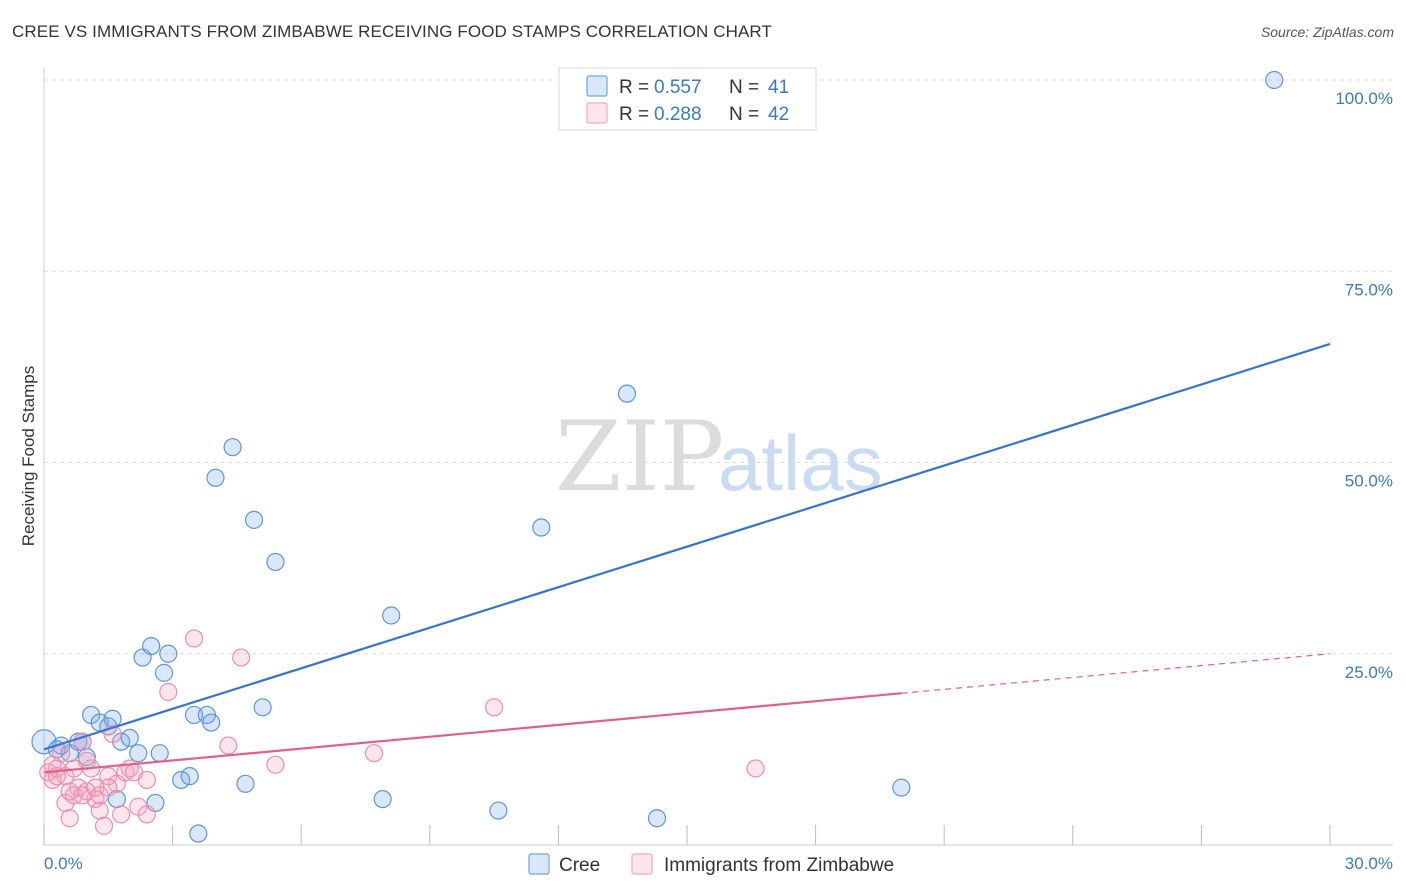 This screenshot has height=892, width=1406. I want to click on legend-swatch-zimbabwe, so click(597, 113).